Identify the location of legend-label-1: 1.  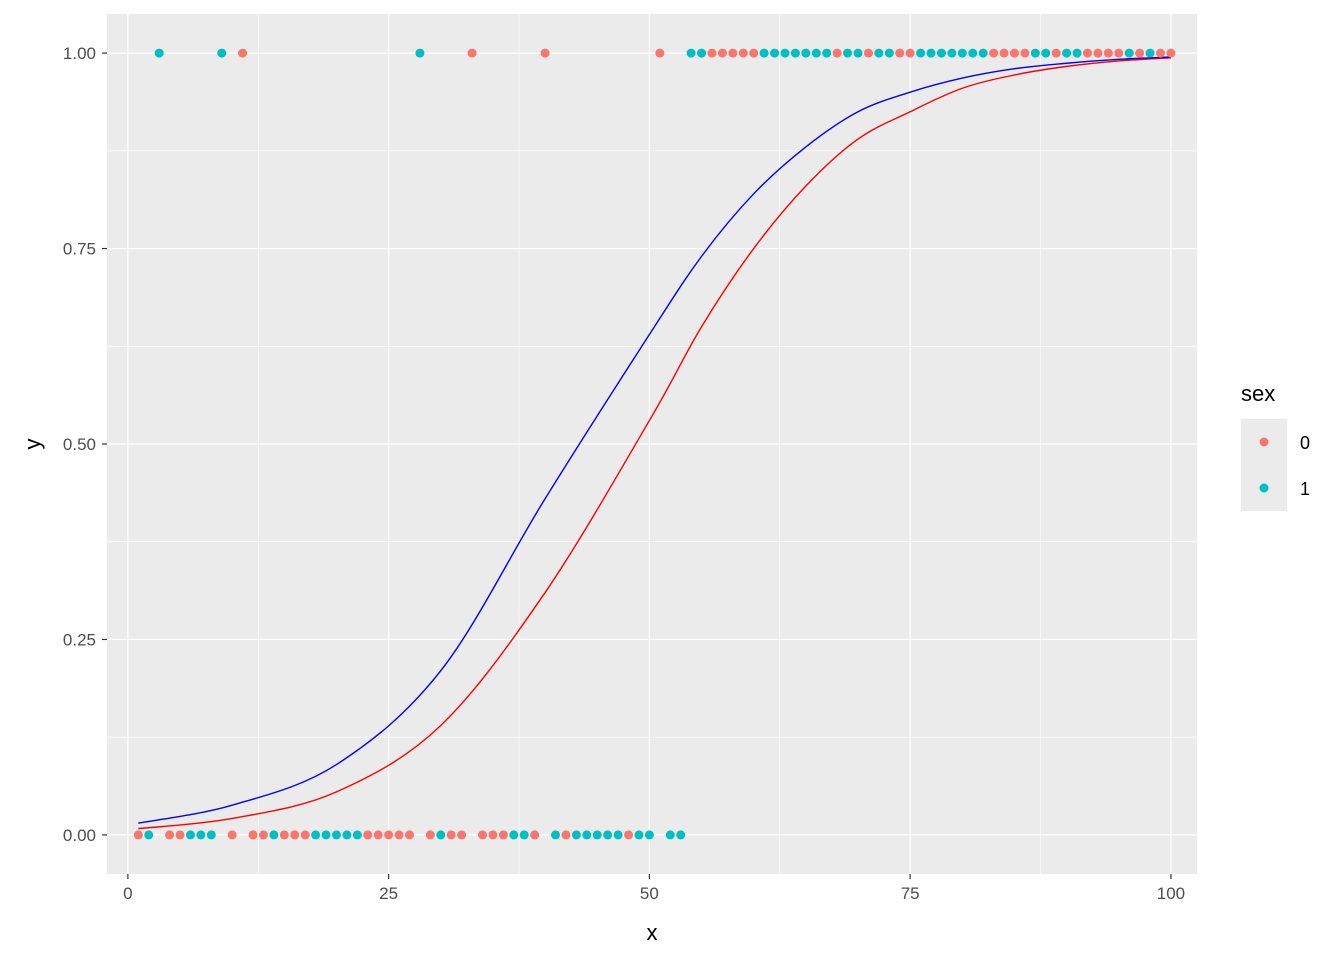
(1305, 489).